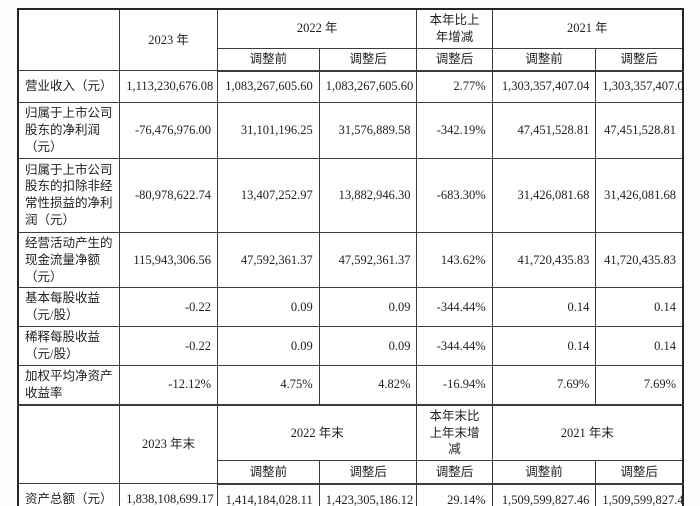  What do you see at coordinates (168, 494) in the screenshot?
I see `cell-value: 1,838,108,699.17` at bounding box center [168, 494].